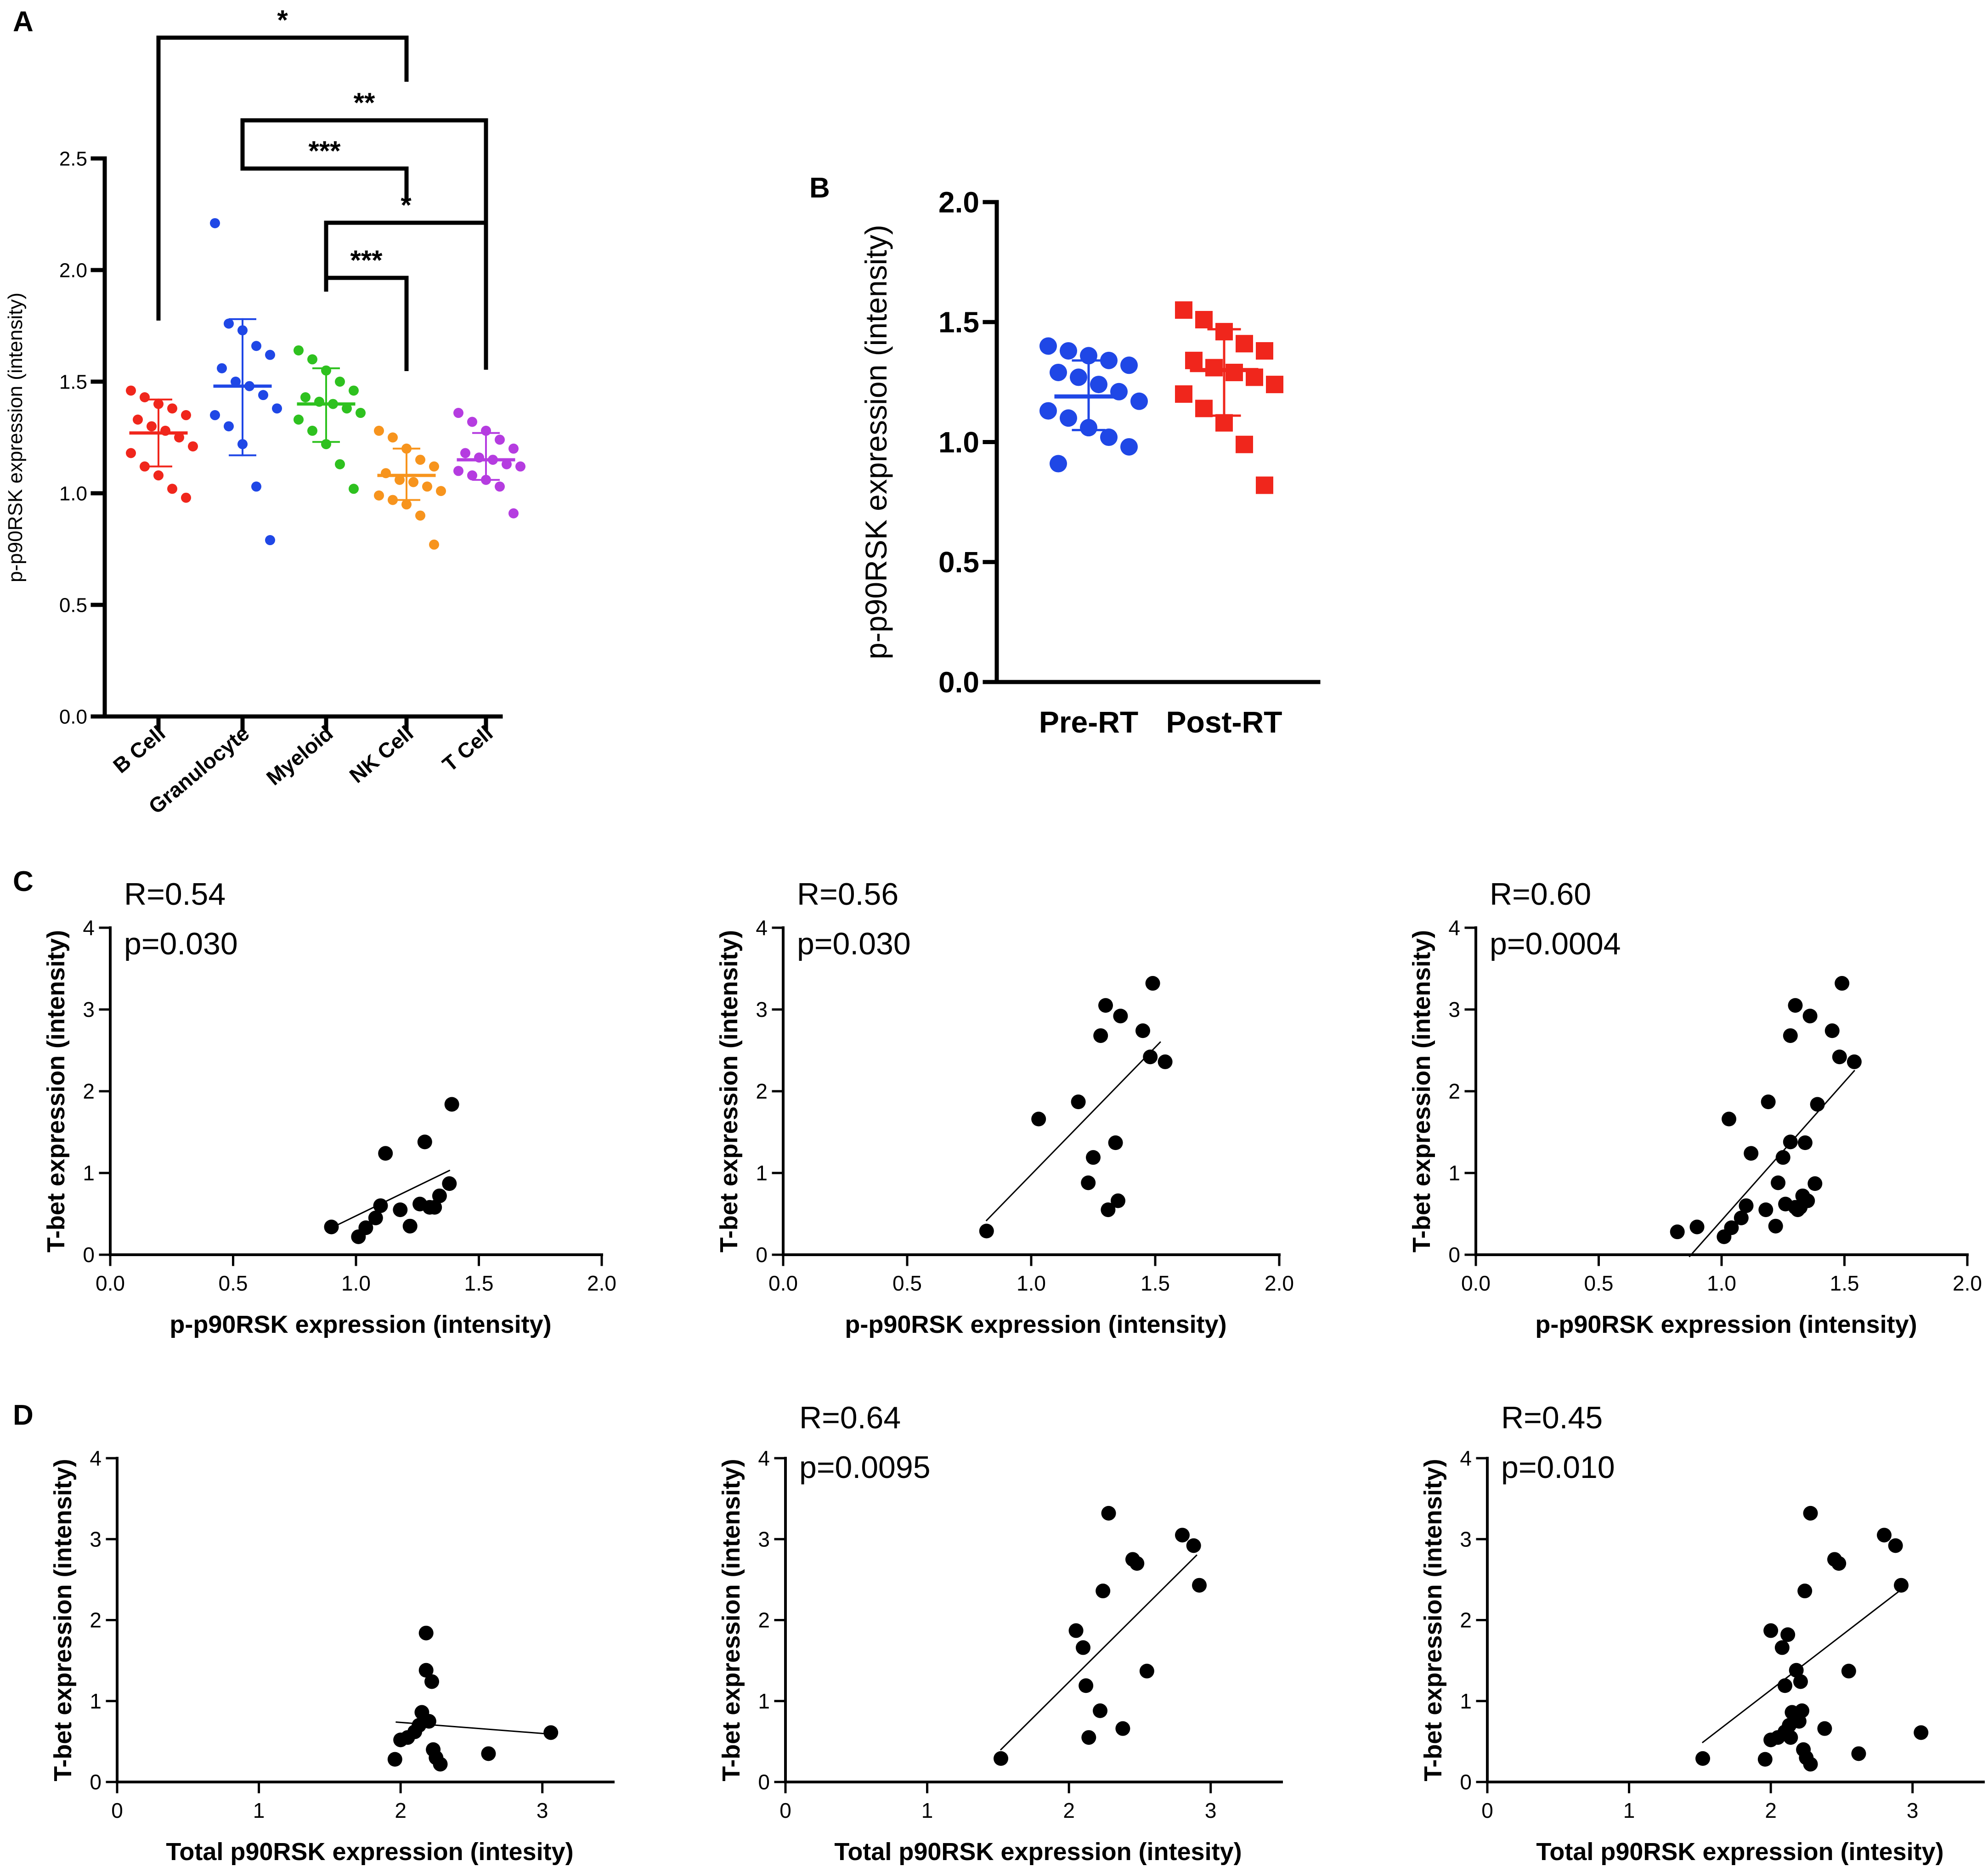 Image resolution: width=1988 pixels, height=1872 pixels. I want to click on regression-line, so click(1098, 1652).